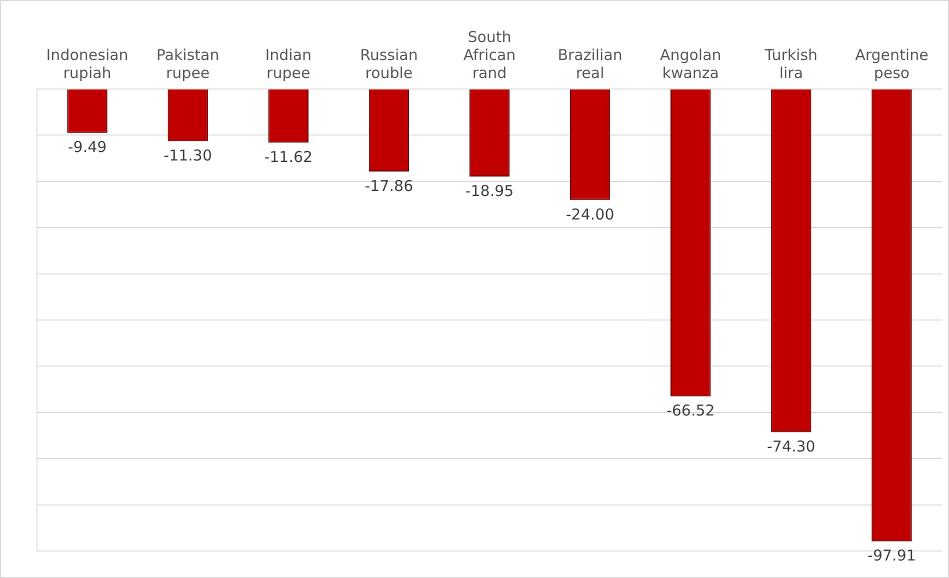 This screenshot has width=949, height=578. Describe the element at coordinates (389, 64) in the screenshot. I see `x-tick-label: Russian rouble` at that location.